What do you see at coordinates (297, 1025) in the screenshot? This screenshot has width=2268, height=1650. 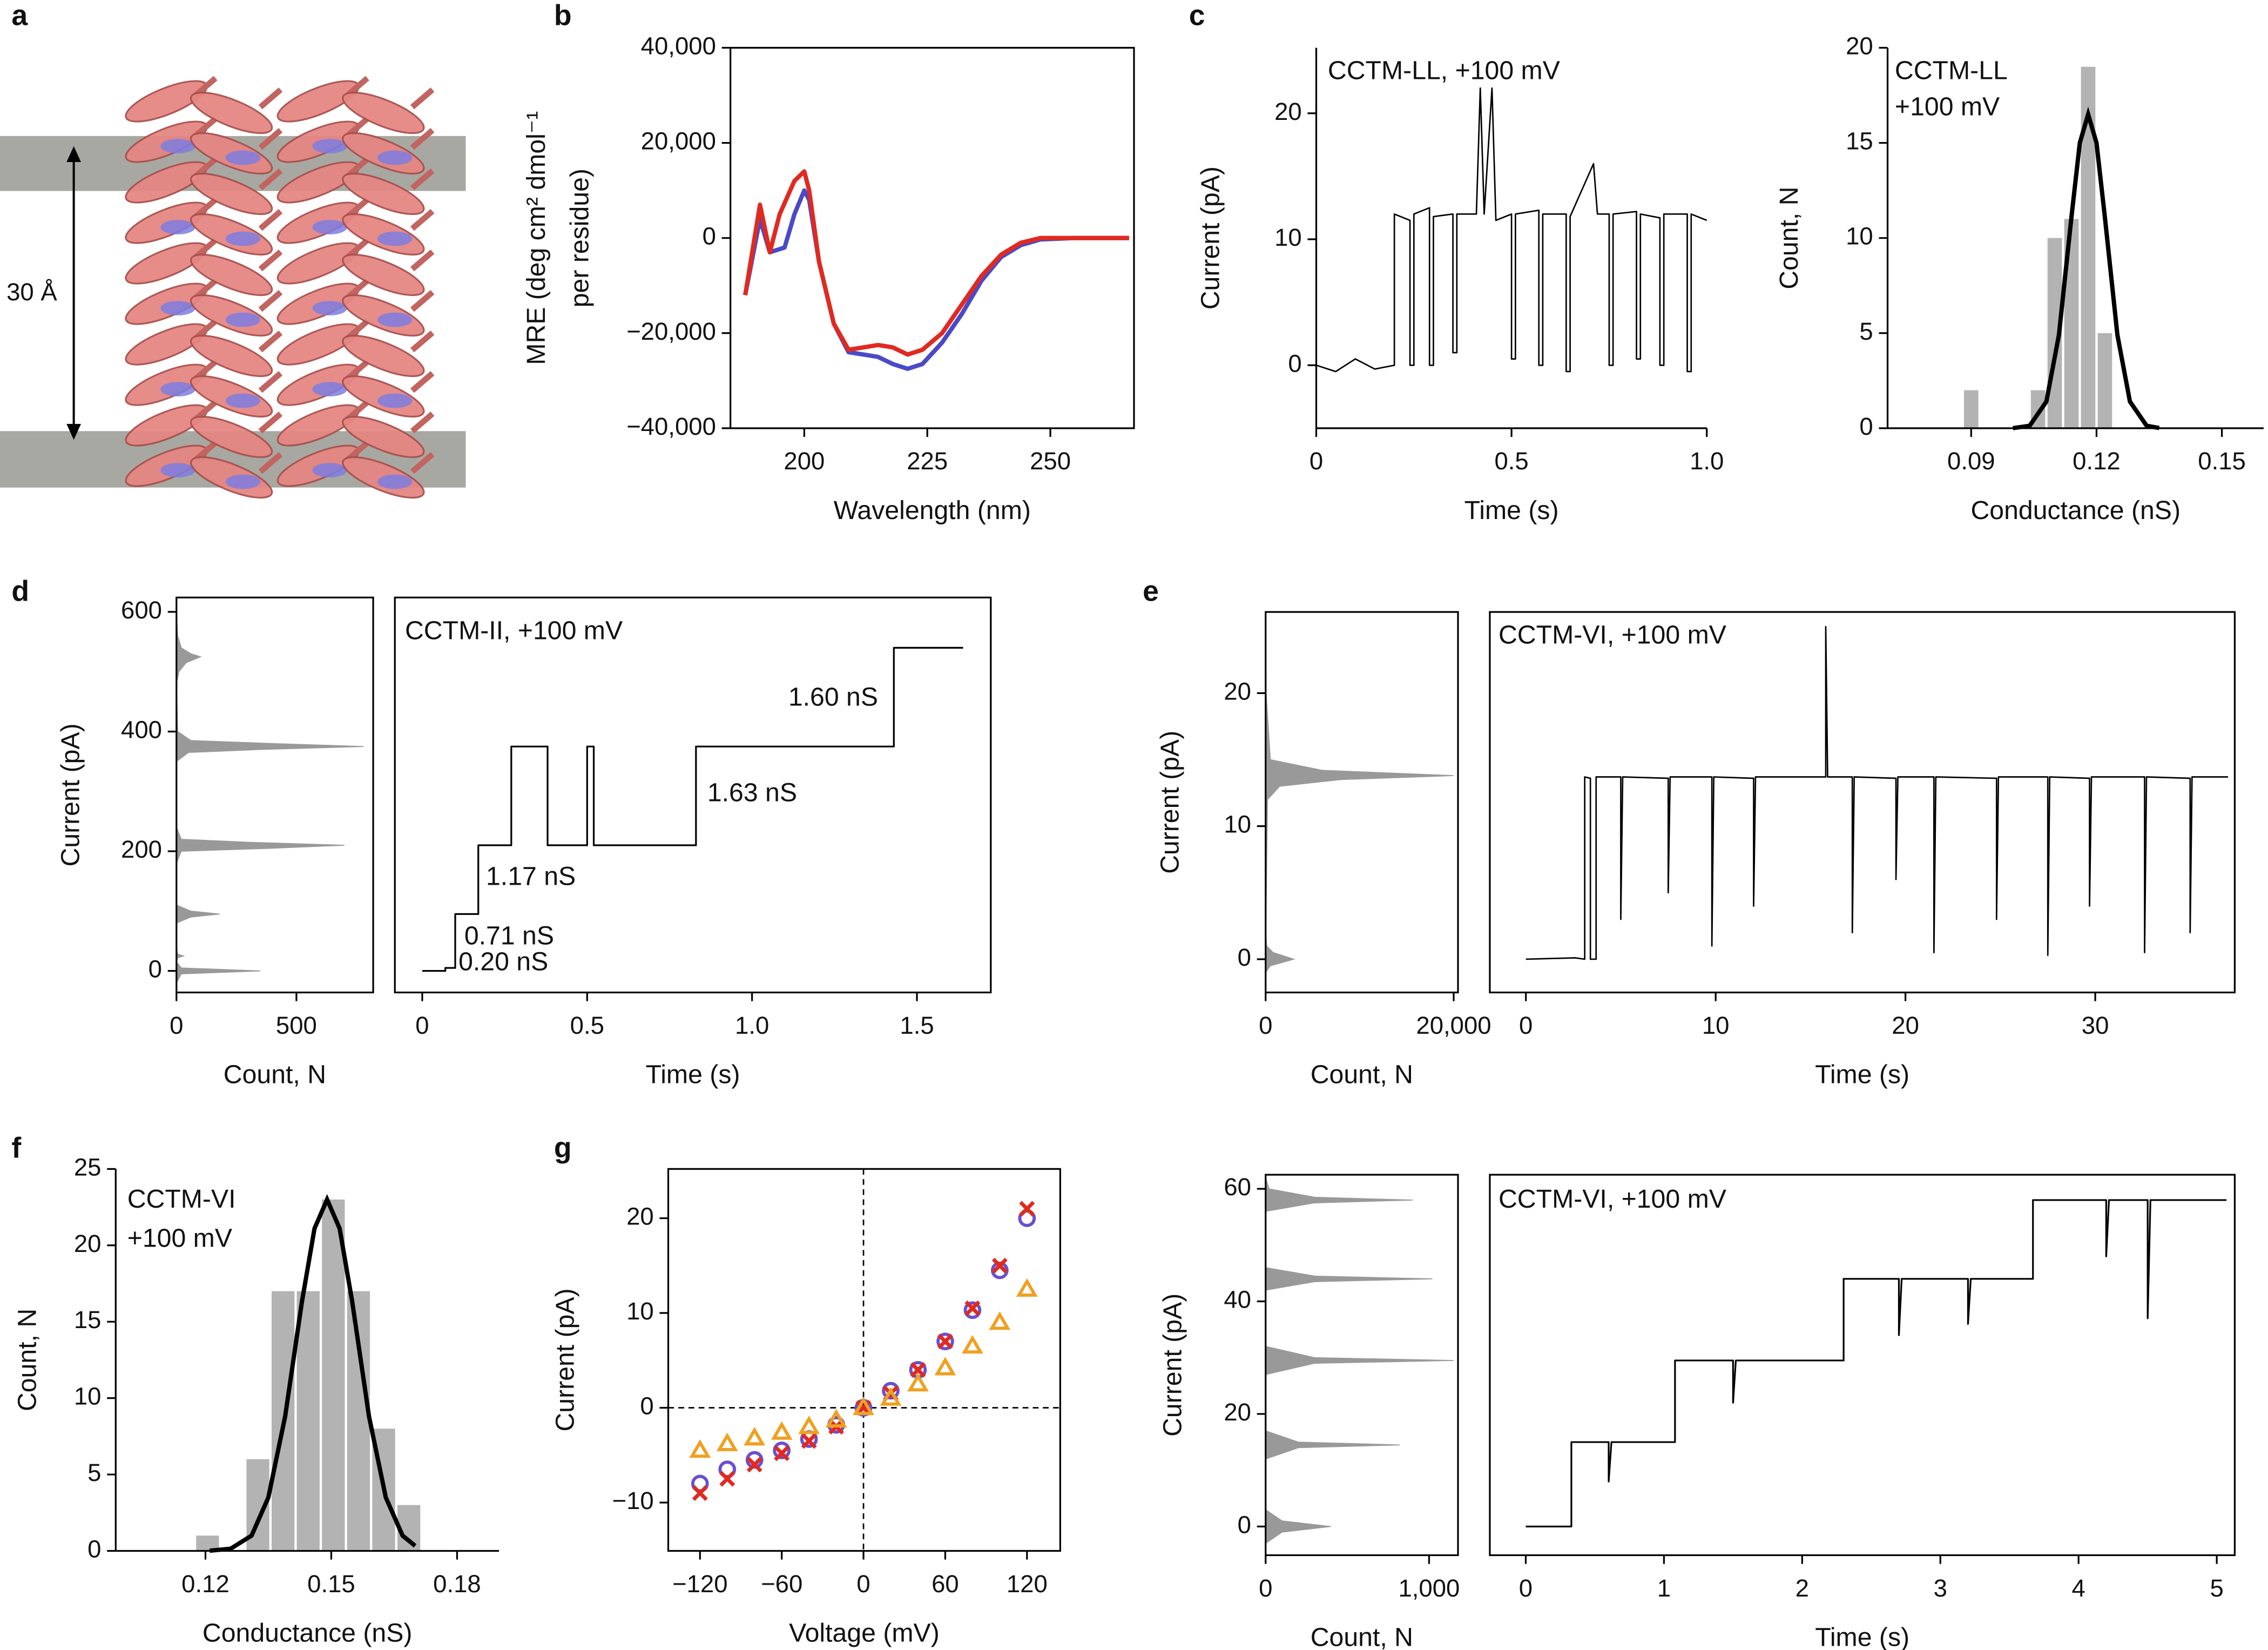 I see `x-tick-label: 500` at bounding box center [297, 1025].